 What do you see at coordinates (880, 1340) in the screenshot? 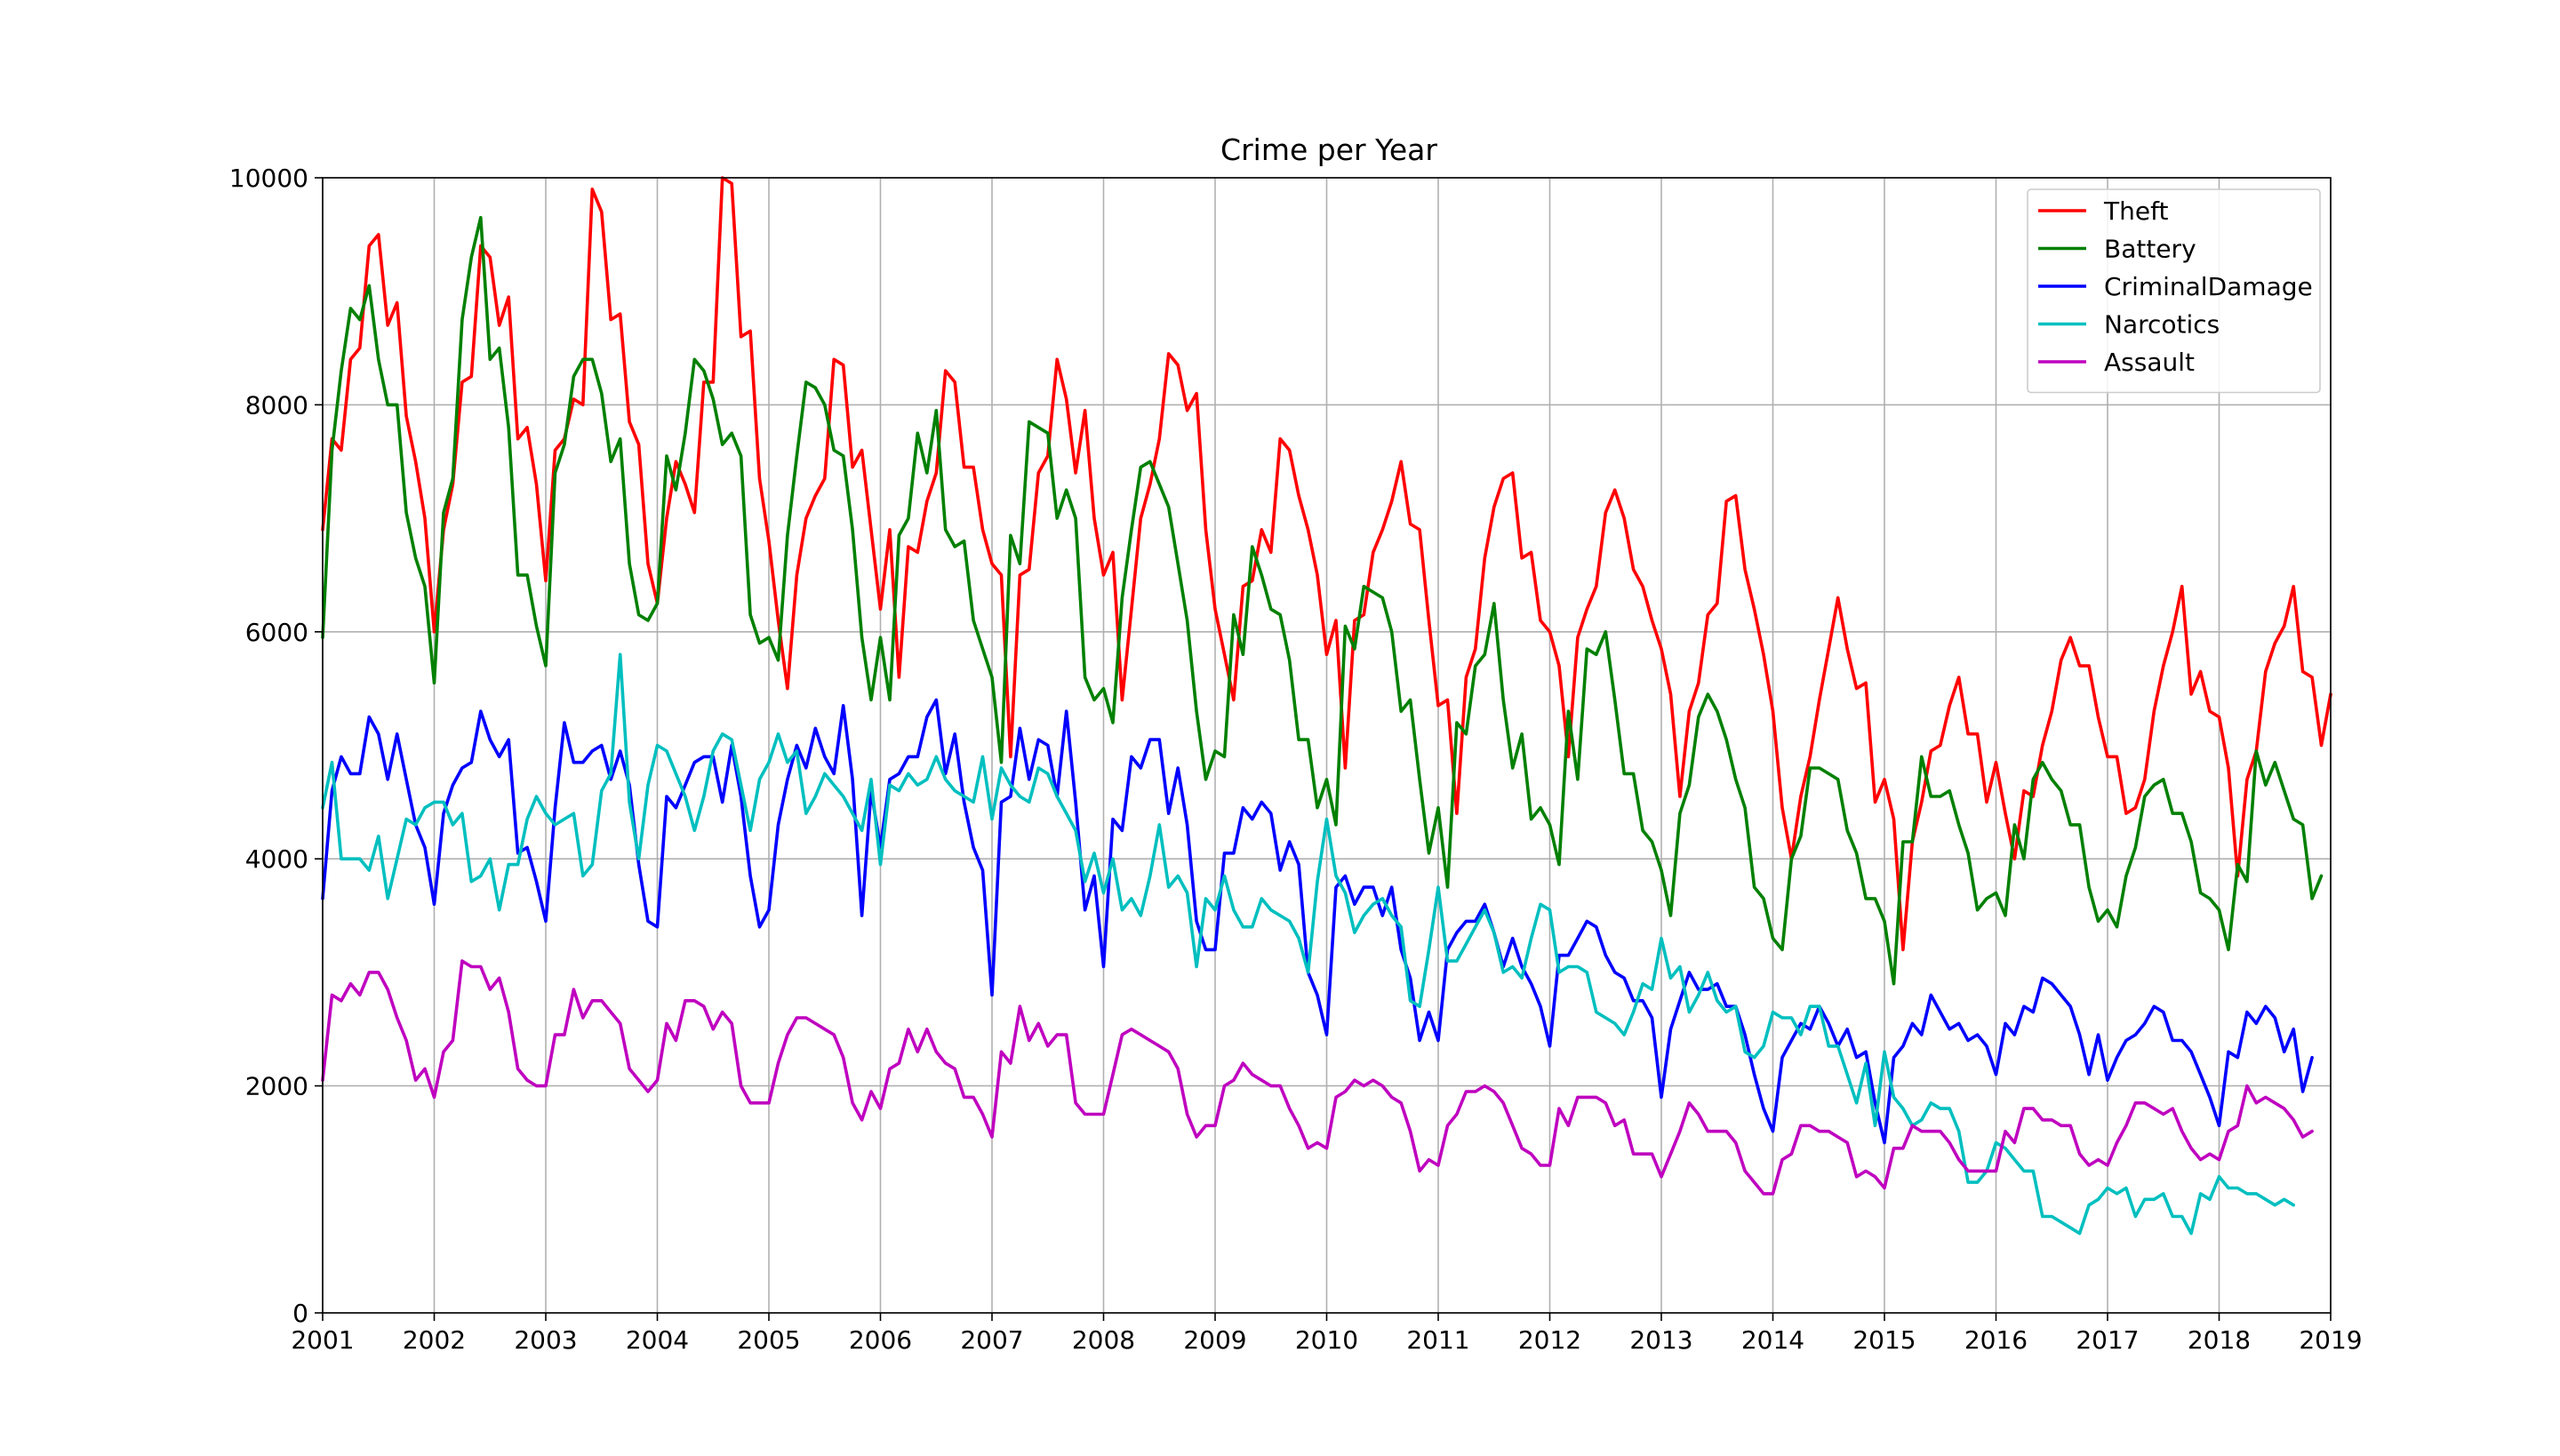
I see `x-tick-label: 2006` at bounding box center [880, 1340].